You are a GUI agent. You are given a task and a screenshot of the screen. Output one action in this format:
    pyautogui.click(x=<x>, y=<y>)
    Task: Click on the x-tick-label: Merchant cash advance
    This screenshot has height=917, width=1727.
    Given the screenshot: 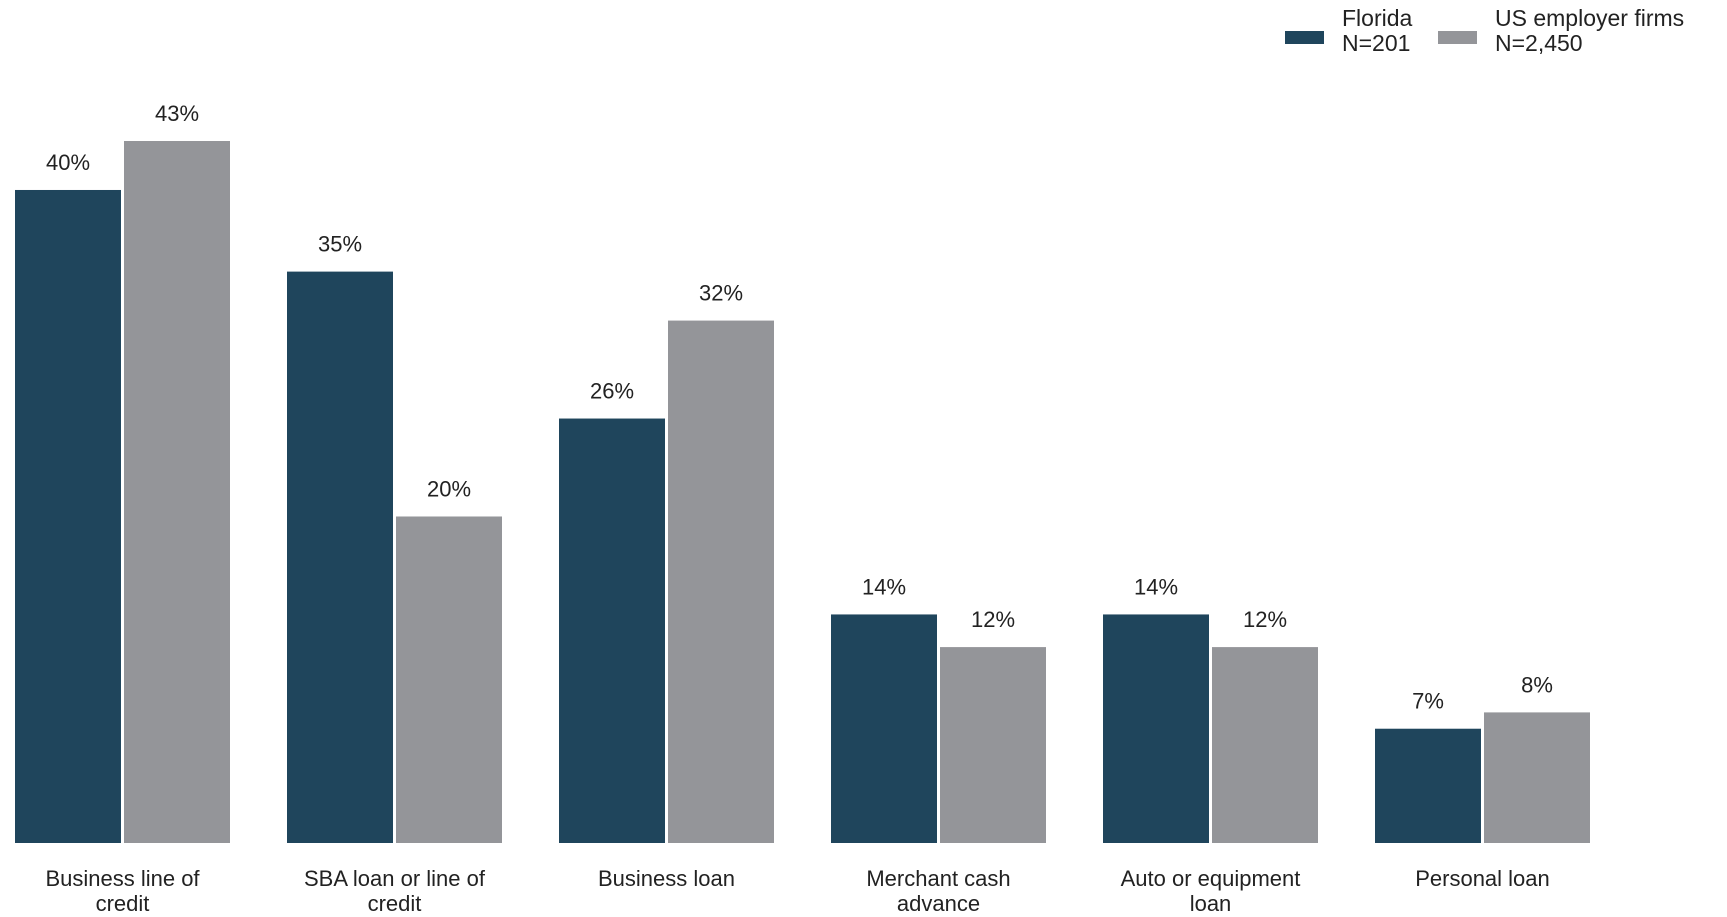 What is the action you would take?
    pyautogui.click(x=938, y=891)
    